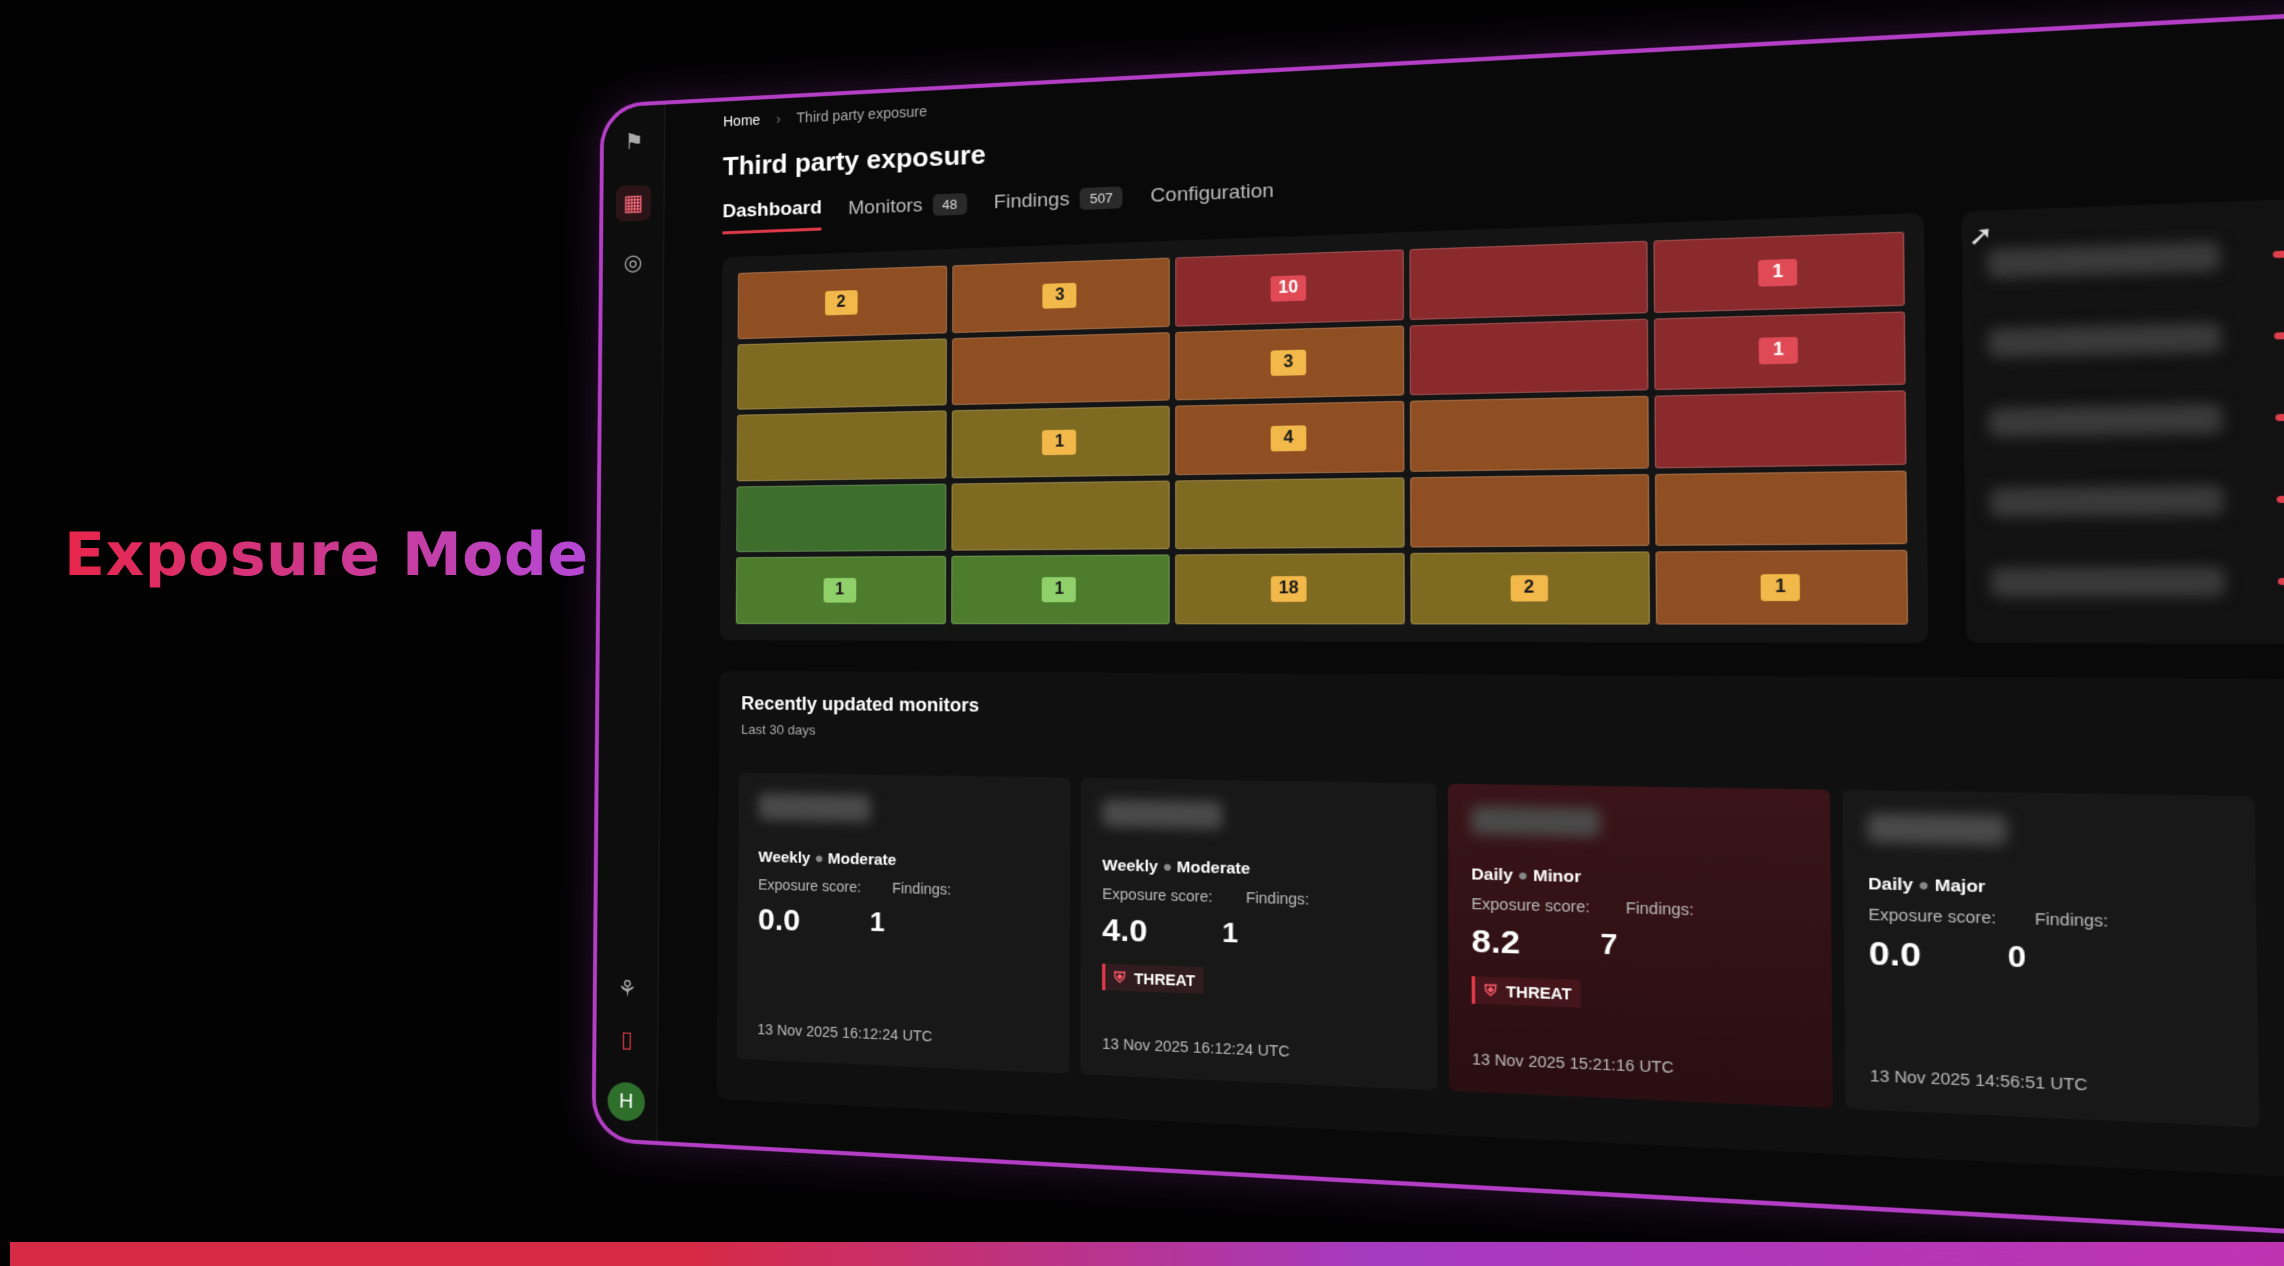 The height and width of the screenshot is (1266, 2284). Describe the element at coordinates (630, 623) in the screenshot. I see `icon-rail: ⚑ ▦ ◎ ⚘ ▯ H` at that location.